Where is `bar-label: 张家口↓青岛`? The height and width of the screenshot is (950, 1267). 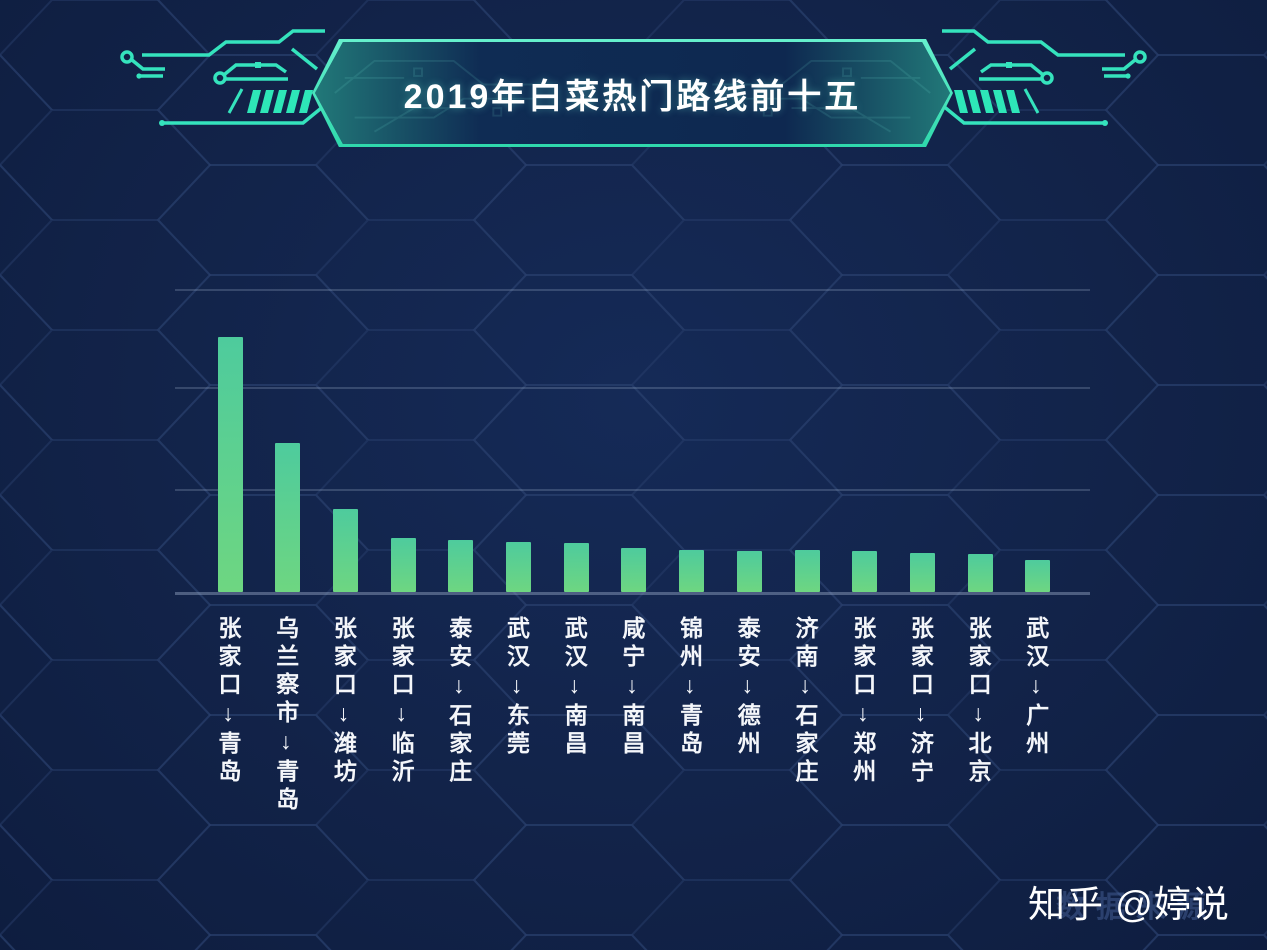 bar-label: 张家口↓青岛 is located at coordinates (228, 701).